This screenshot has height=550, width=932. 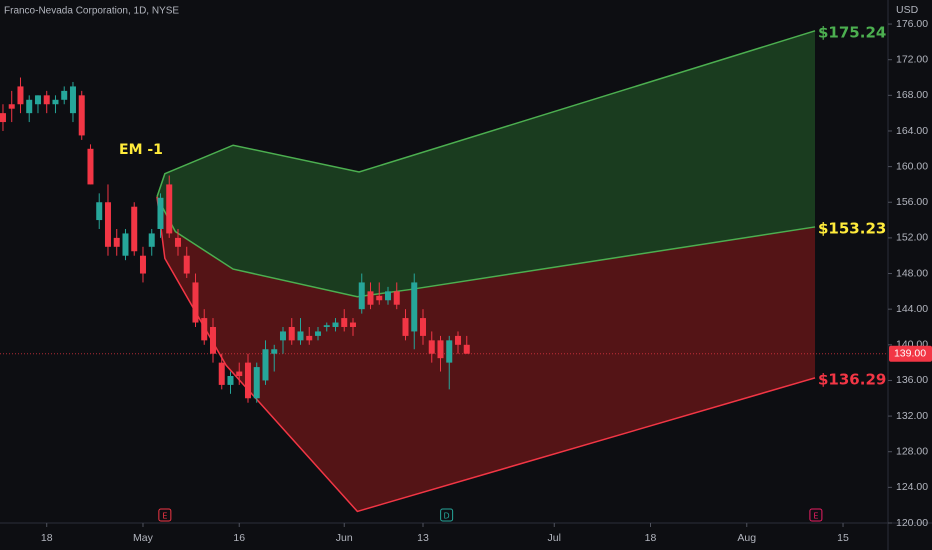 I want to click on y-tick-label: 172.00, so click(x=912, y=59).